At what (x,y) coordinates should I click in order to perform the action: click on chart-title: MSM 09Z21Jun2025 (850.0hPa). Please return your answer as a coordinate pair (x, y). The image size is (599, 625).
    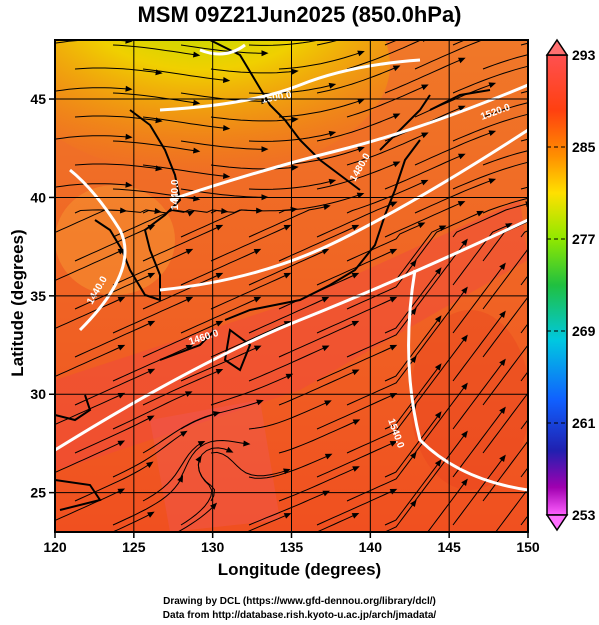
    Looking at the image, I should click on (299, 14).